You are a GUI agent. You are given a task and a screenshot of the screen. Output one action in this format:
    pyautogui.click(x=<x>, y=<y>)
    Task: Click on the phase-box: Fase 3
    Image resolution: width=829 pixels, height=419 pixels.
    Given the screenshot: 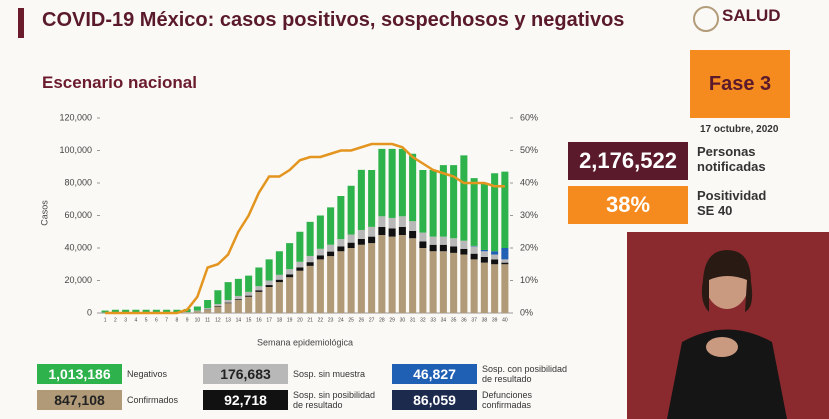 What is the action you would take?
    pyautogui.click(x=740, y=84)
    